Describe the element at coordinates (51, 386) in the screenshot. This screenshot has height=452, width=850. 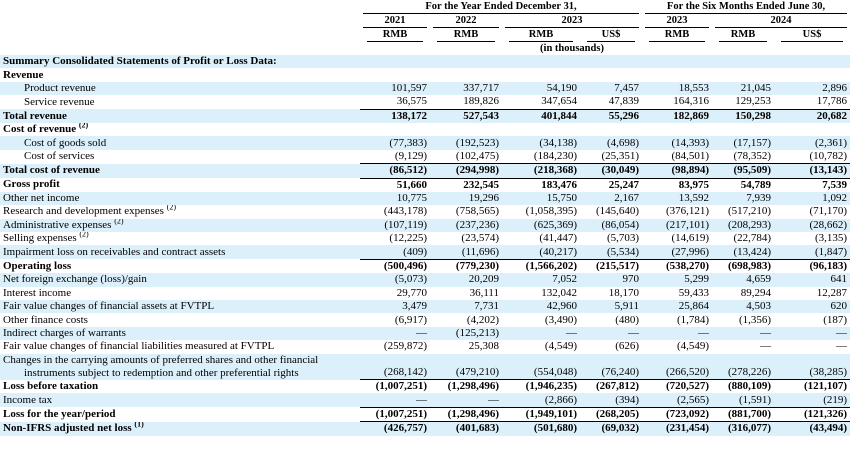
I see `label-text: Loss before taxation` at that location.